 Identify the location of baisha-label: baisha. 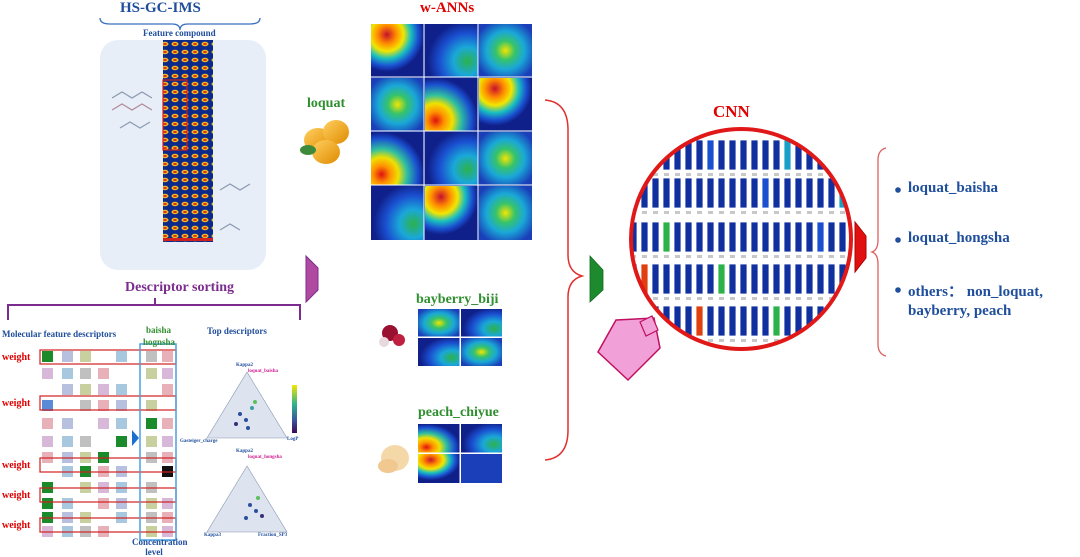
(159, 330).